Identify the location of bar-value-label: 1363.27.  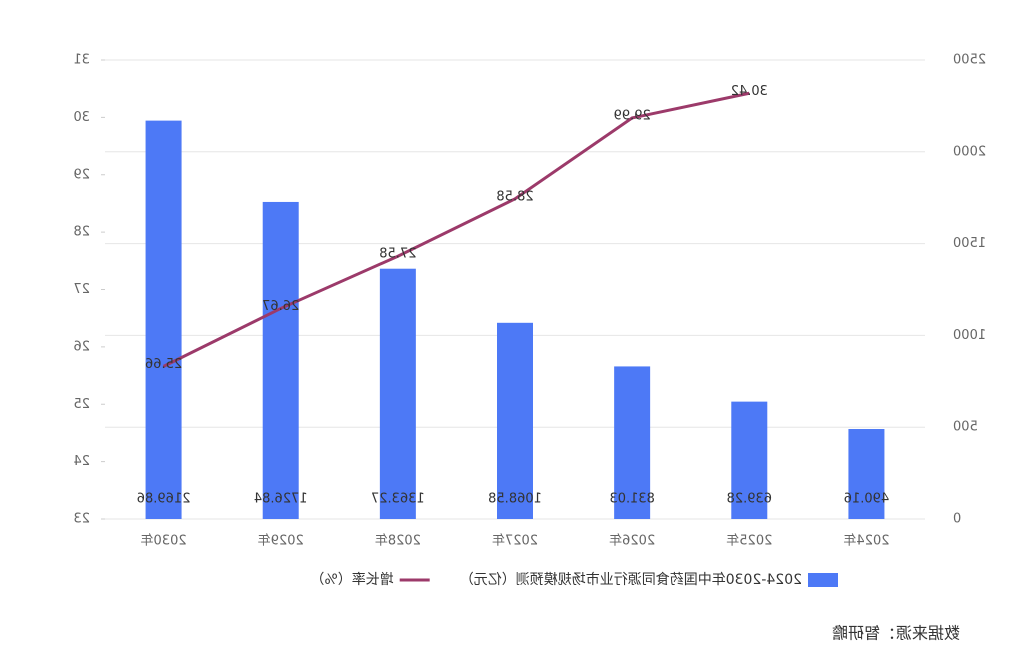
(398, 499).